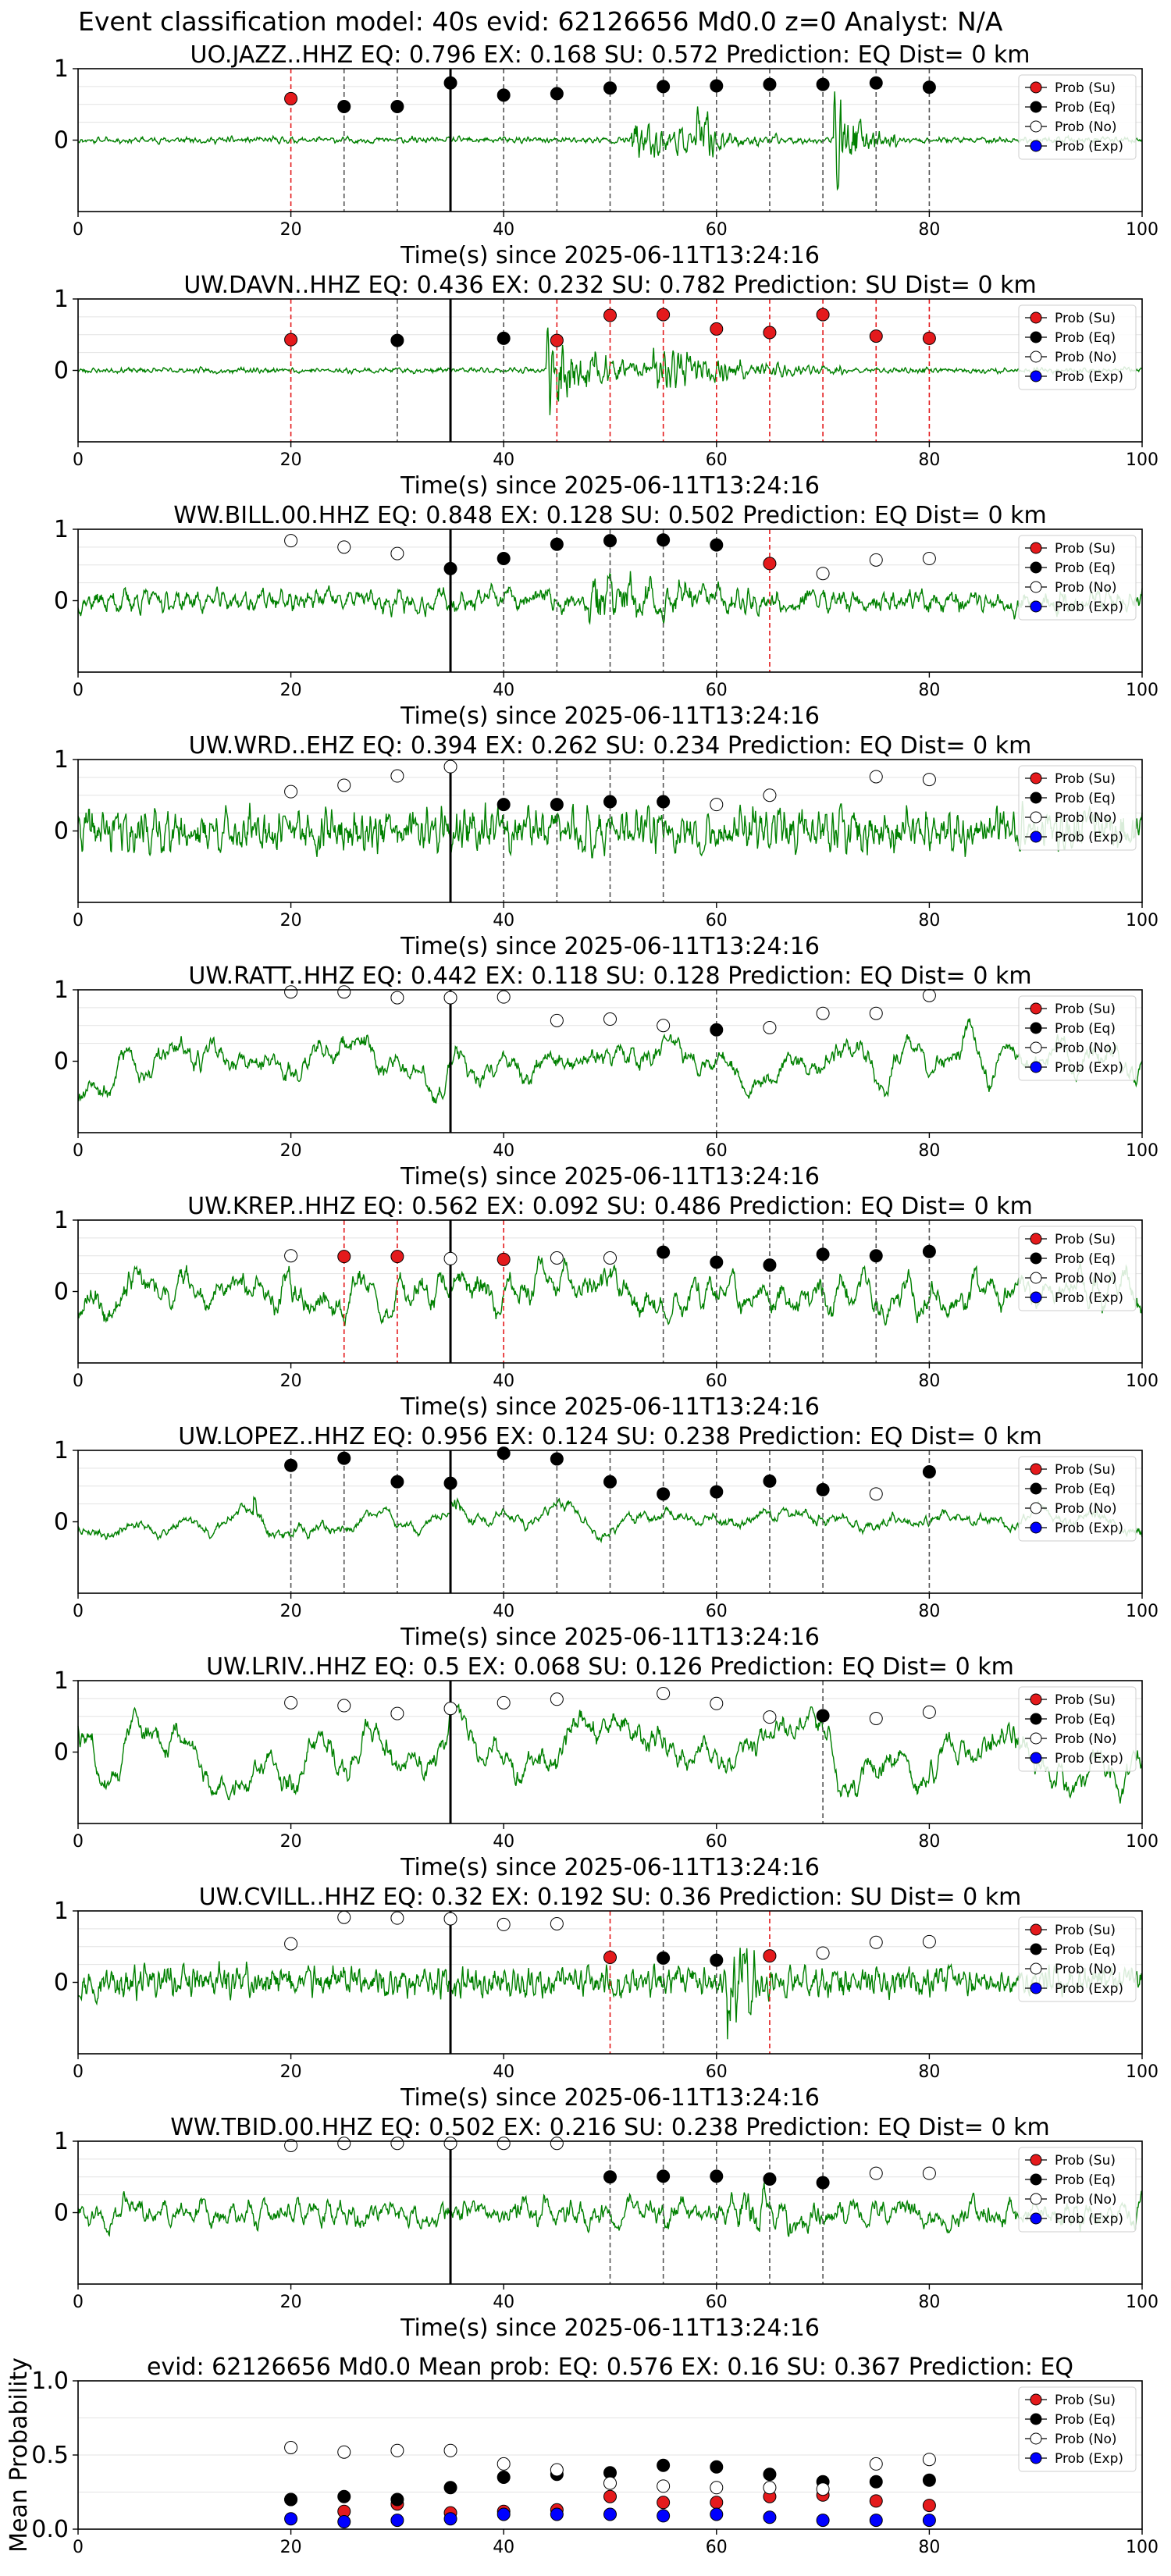  Describe the element at coordinates (929, 2506) in the screenshot. I see `mean-prob-point-su` at that location.